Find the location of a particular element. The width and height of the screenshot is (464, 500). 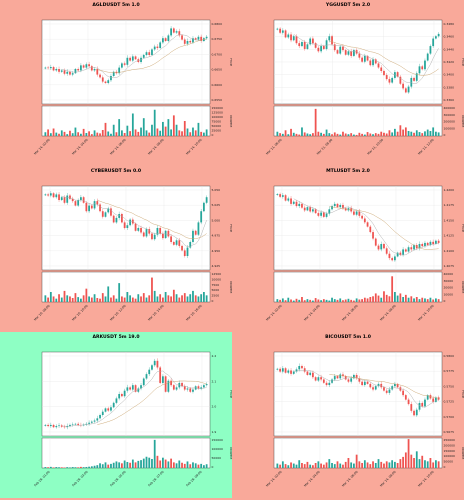

volume-tick-label: 40000 is located at coordinates (449, 274).